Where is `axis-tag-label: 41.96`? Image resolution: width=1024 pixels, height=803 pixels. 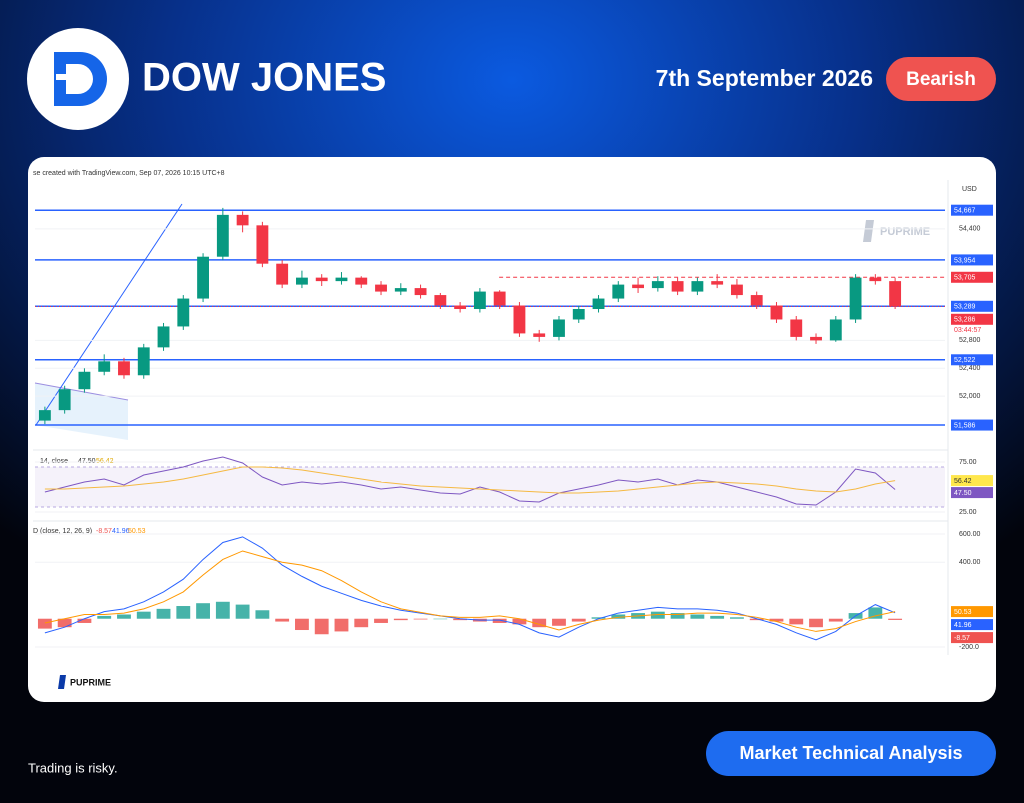 axis-tag-label: 41.96 is located at coordinates (963, 625).